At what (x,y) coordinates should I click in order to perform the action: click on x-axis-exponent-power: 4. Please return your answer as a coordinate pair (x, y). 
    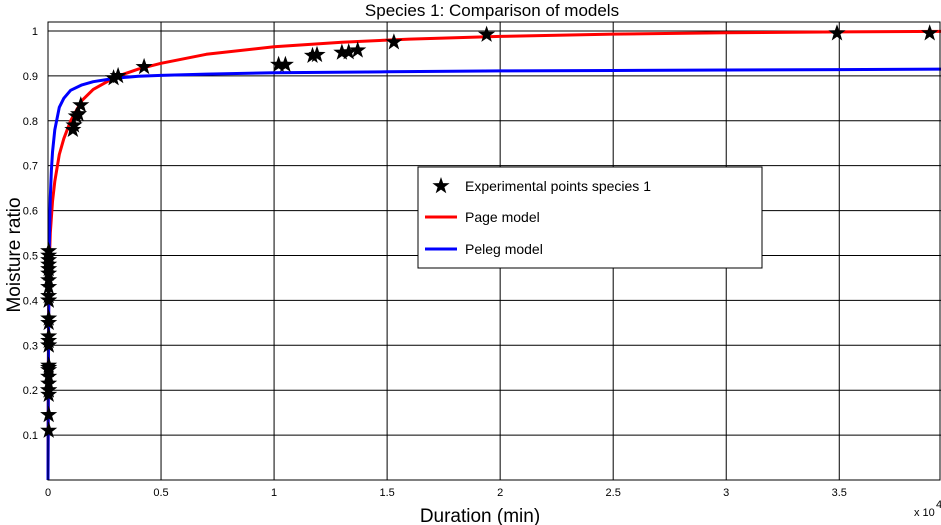
    Looking at the image, I should click on (938, 505).